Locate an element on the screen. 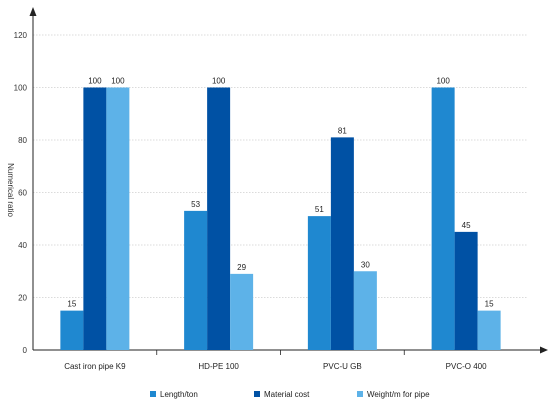  data-label: 30 is located at coordinates (365, 264).